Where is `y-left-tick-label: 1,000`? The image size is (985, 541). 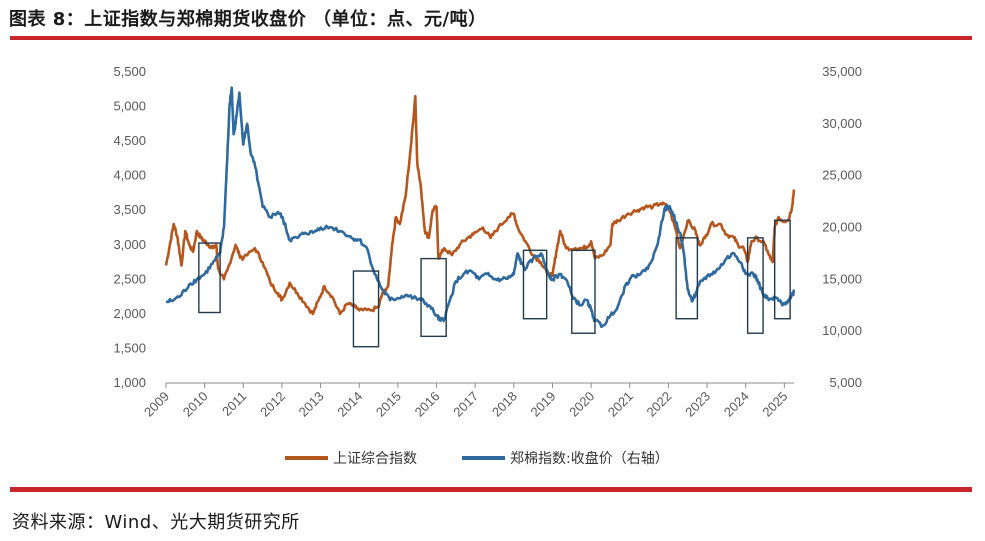
y-left-tick-label: 1,000 is located at coordinates (129, 382).